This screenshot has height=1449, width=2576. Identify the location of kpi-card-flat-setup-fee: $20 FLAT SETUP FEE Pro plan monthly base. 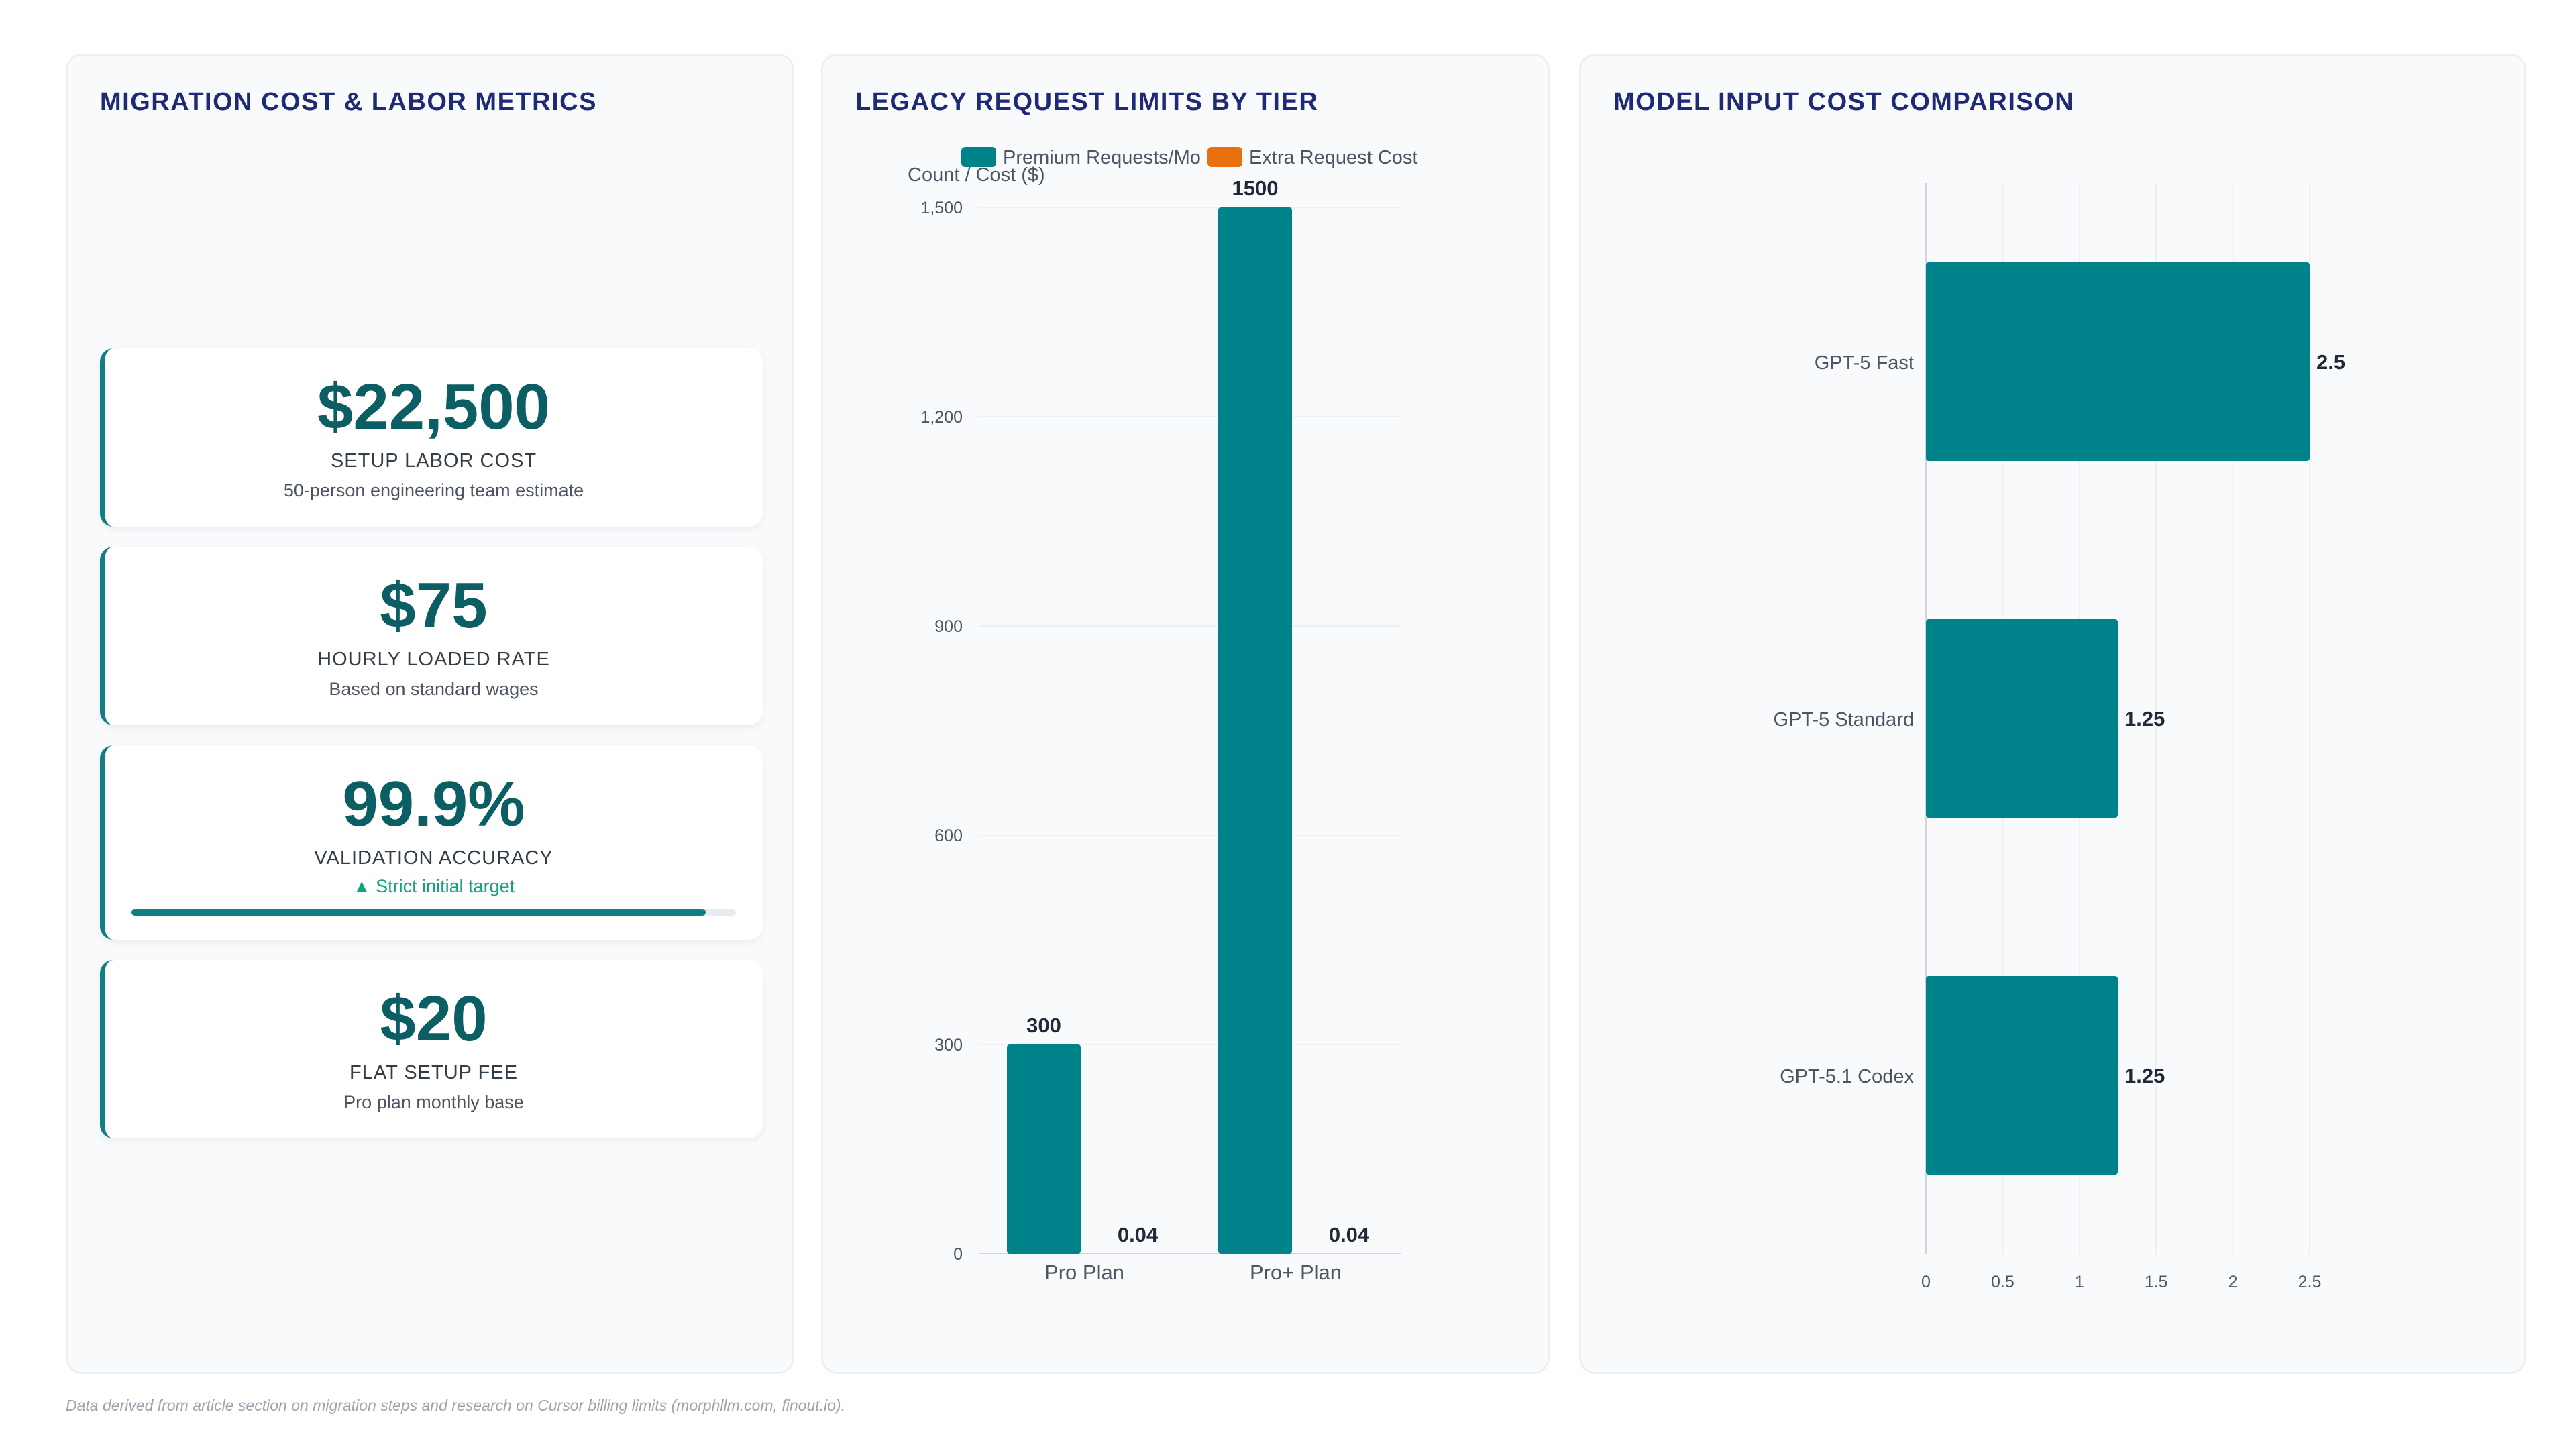
(431, 1049).